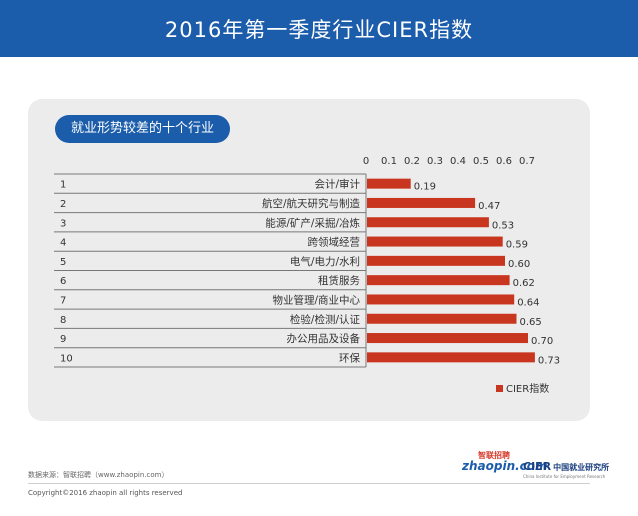 This screenshot has height=516, width=638. What do you see at coordinates (458, 161) in the screenshot?
I see `x-tick-label: 0.4` at bounding box center [458, 161].